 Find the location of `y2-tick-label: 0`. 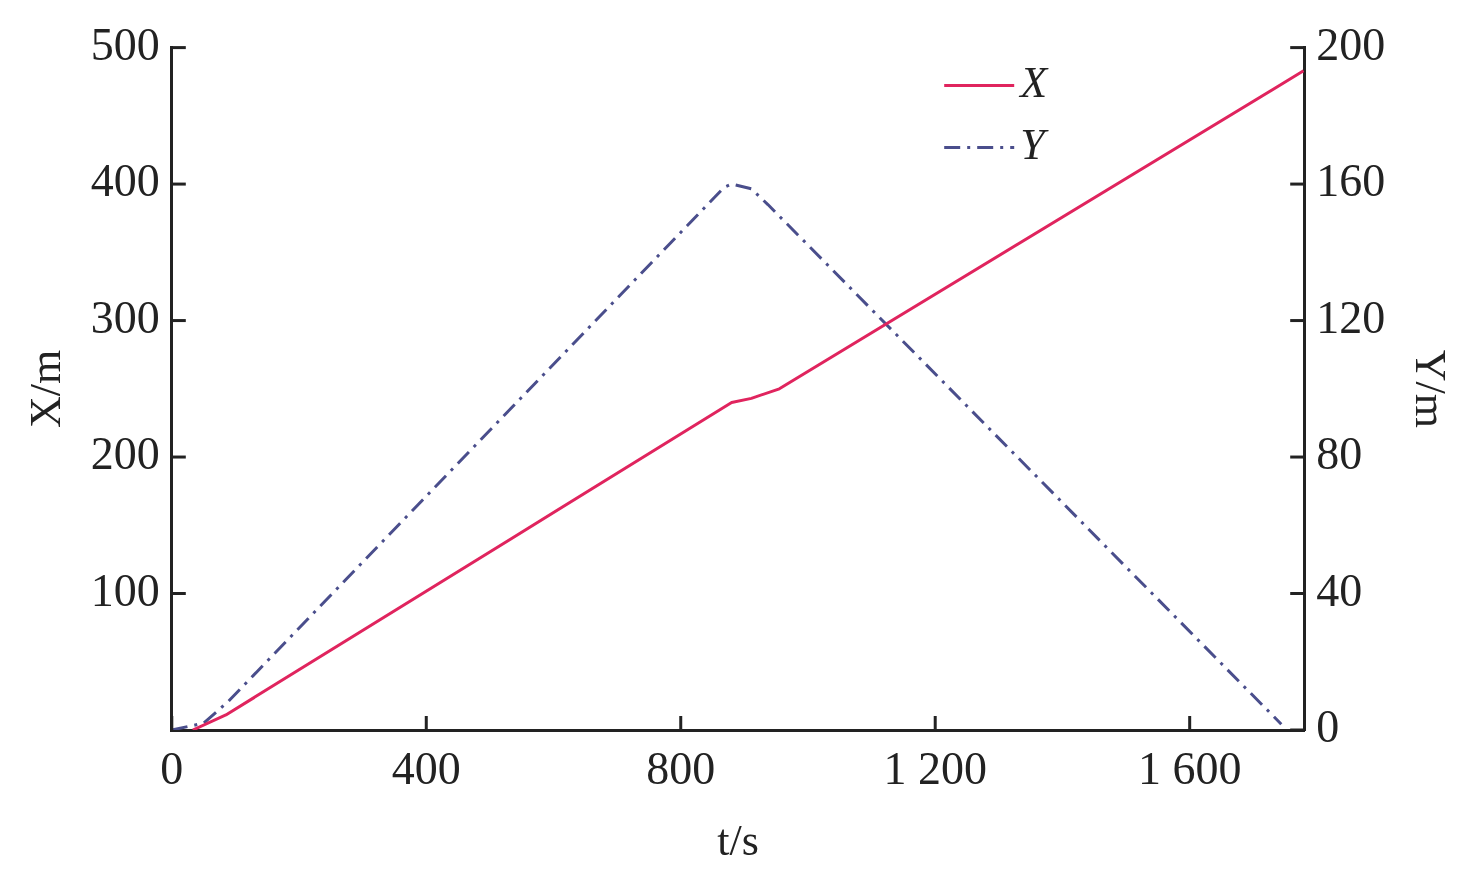

y2-tick-label: 0 is located at coordinates (1328, 727).